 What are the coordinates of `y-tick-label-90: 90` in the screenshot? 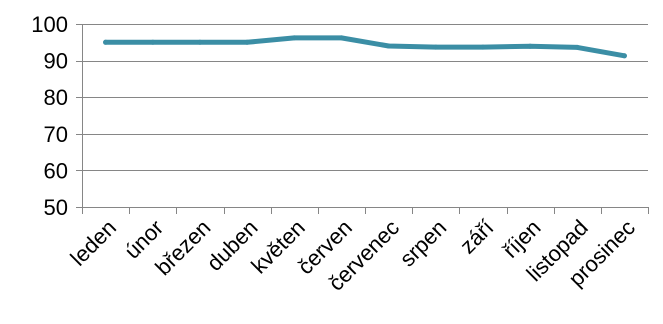 It's located at (56, 61).